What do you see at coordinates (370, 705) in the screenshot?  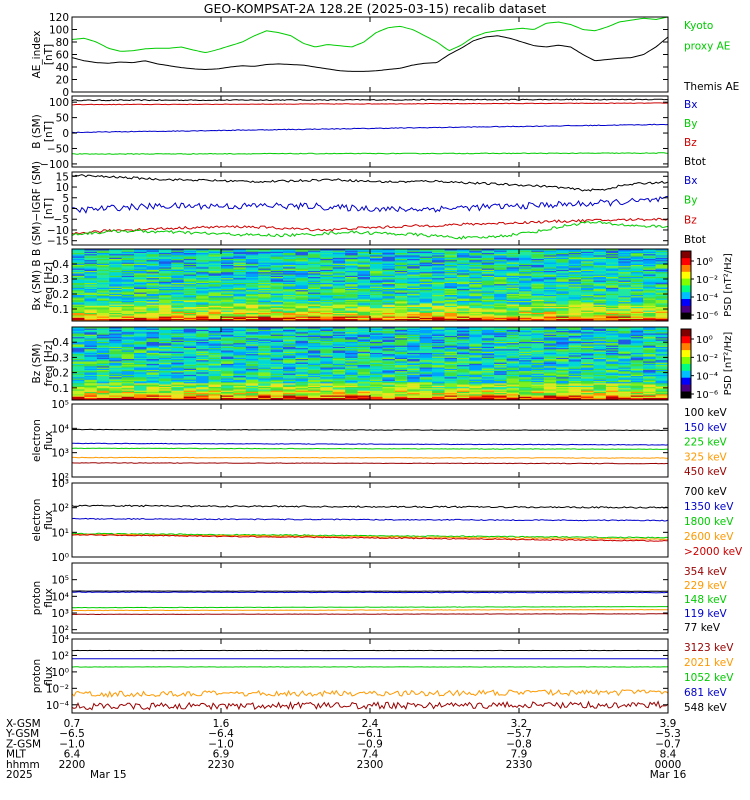 I see `series-line-3123-kev` at bounding box center [370, 705].